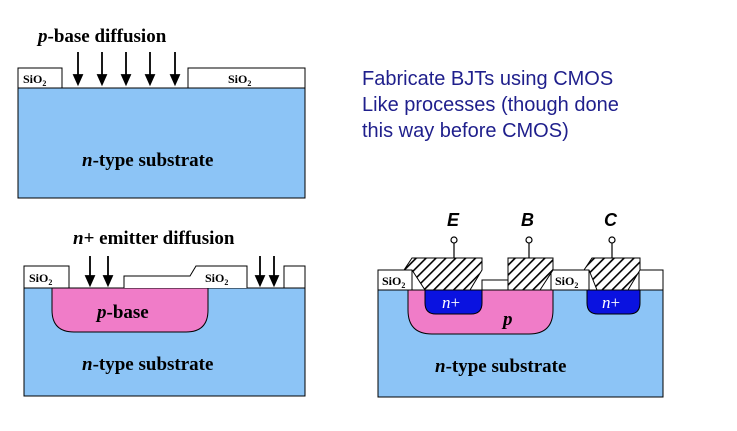 The width and height of the screenshot is (737, 431). I want to click on emitter-label: n+, so click(451, 302).